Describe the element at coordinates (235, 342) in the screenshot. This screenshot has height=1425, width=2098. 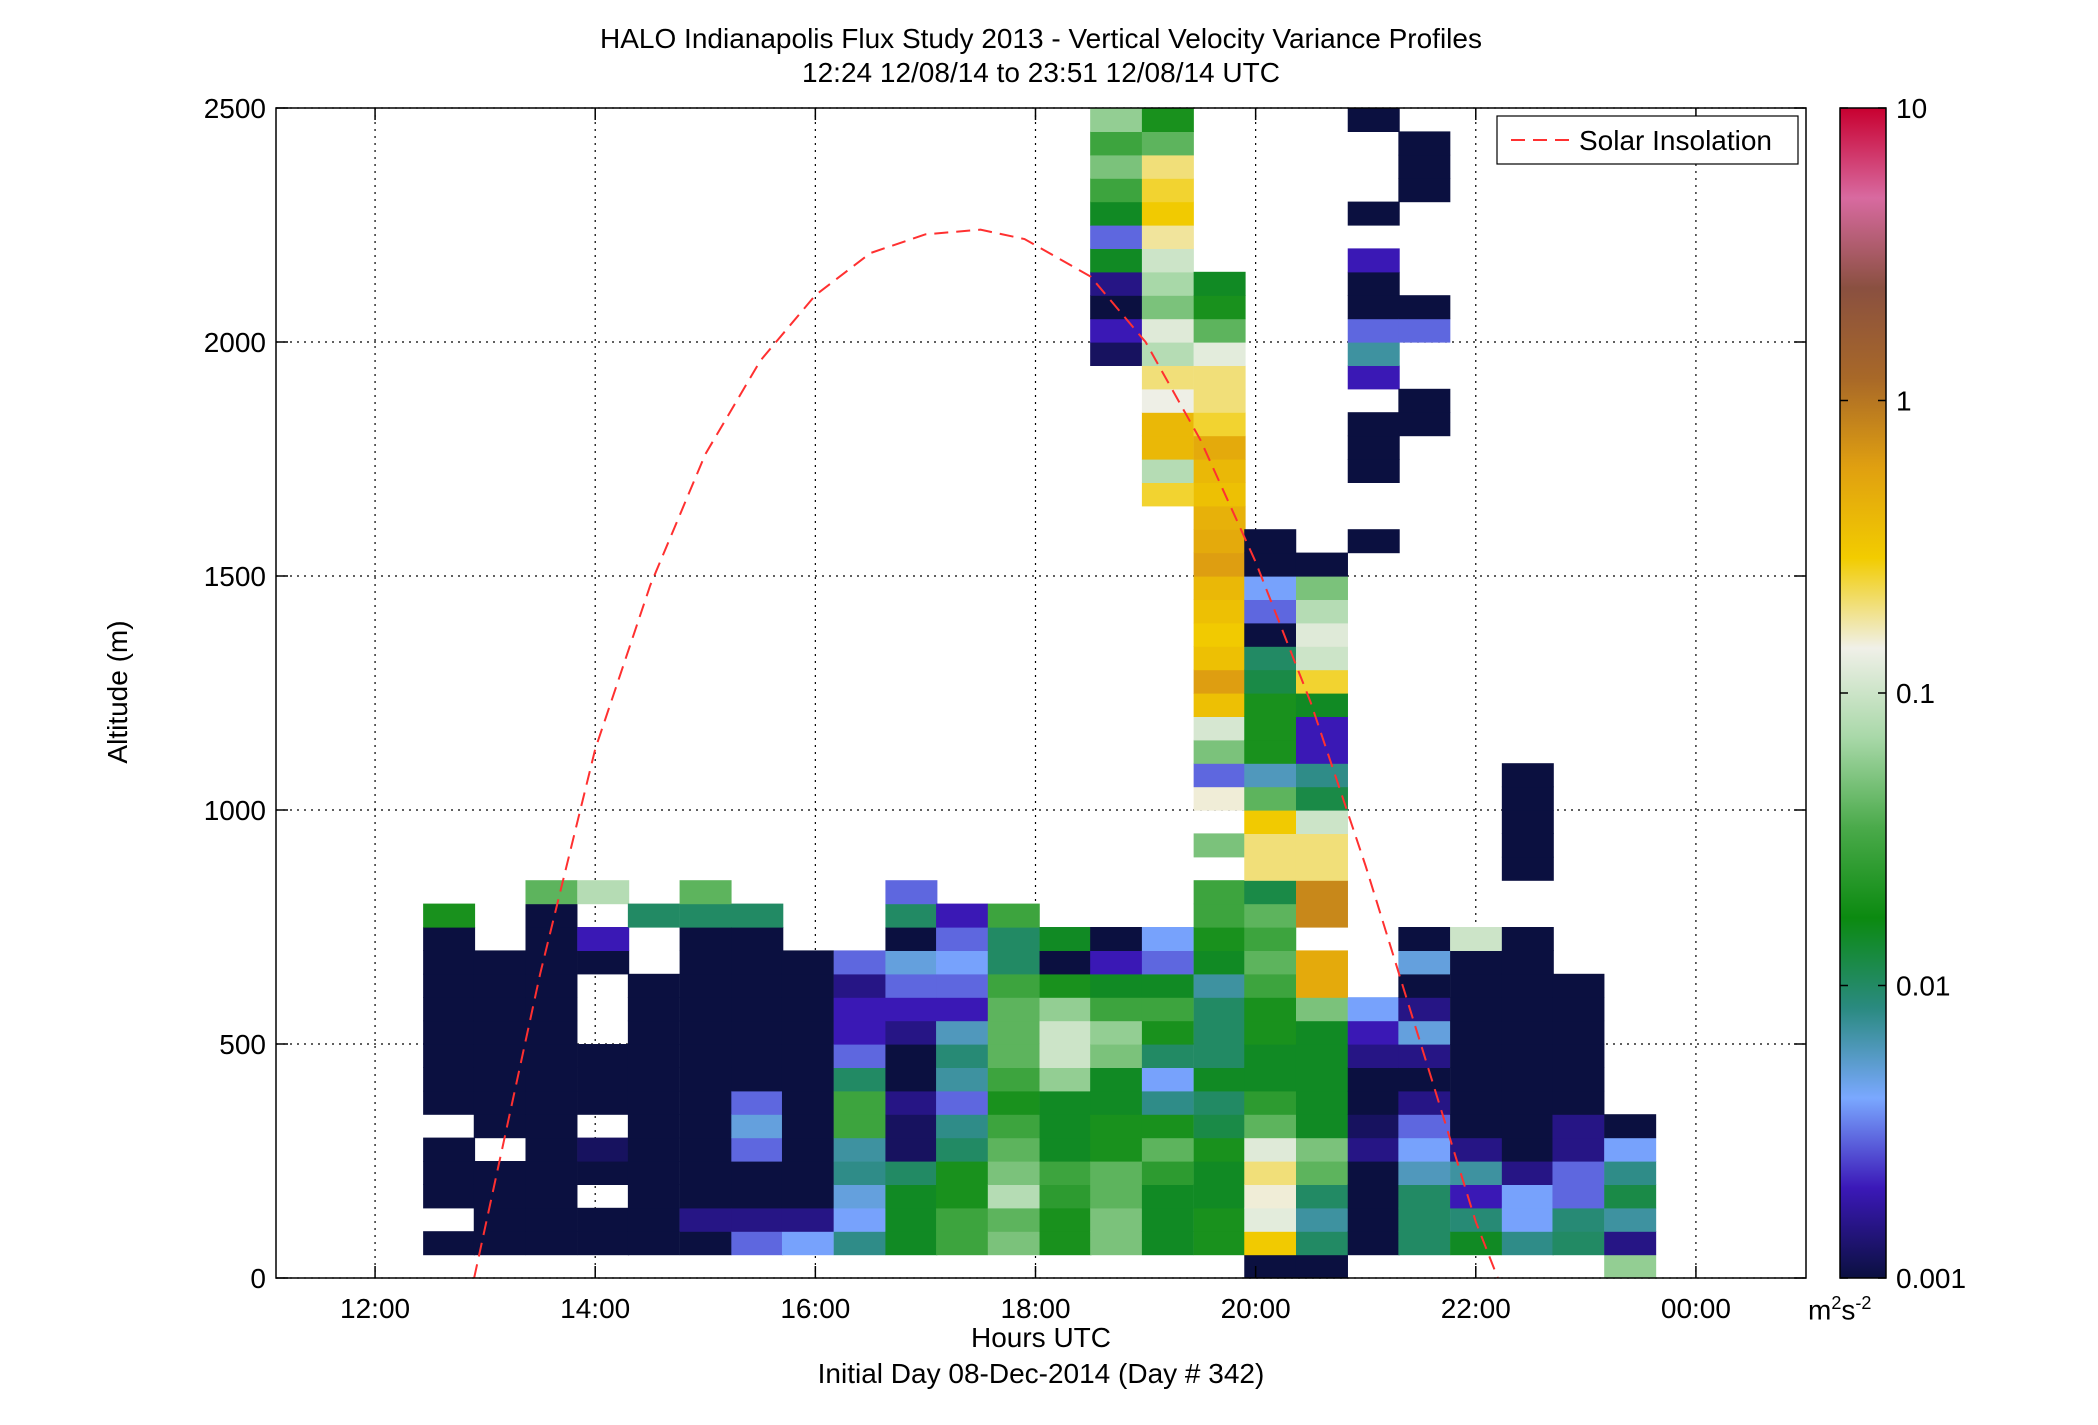
I see `y-tick-label: 2000` at that location.